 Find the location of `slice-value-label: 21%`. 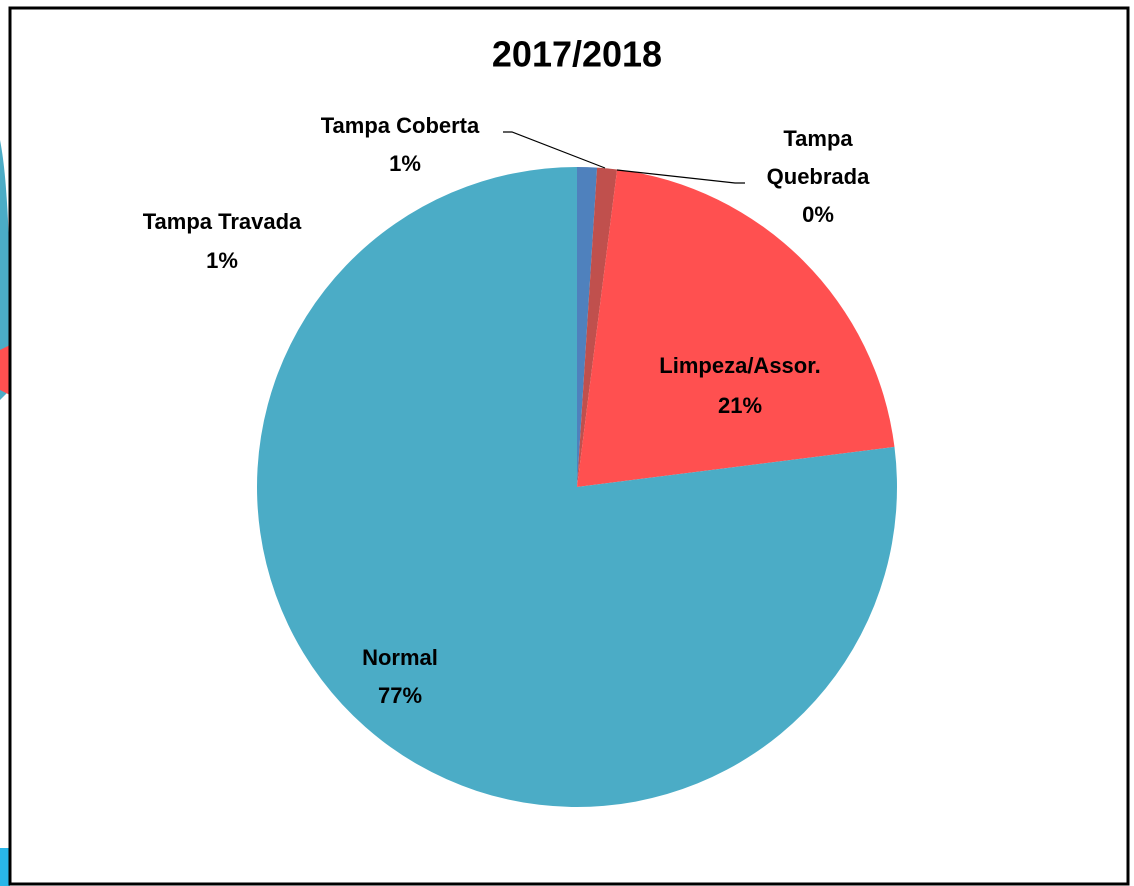

slice-value-label: 21% is located at coordinates (740, 405).